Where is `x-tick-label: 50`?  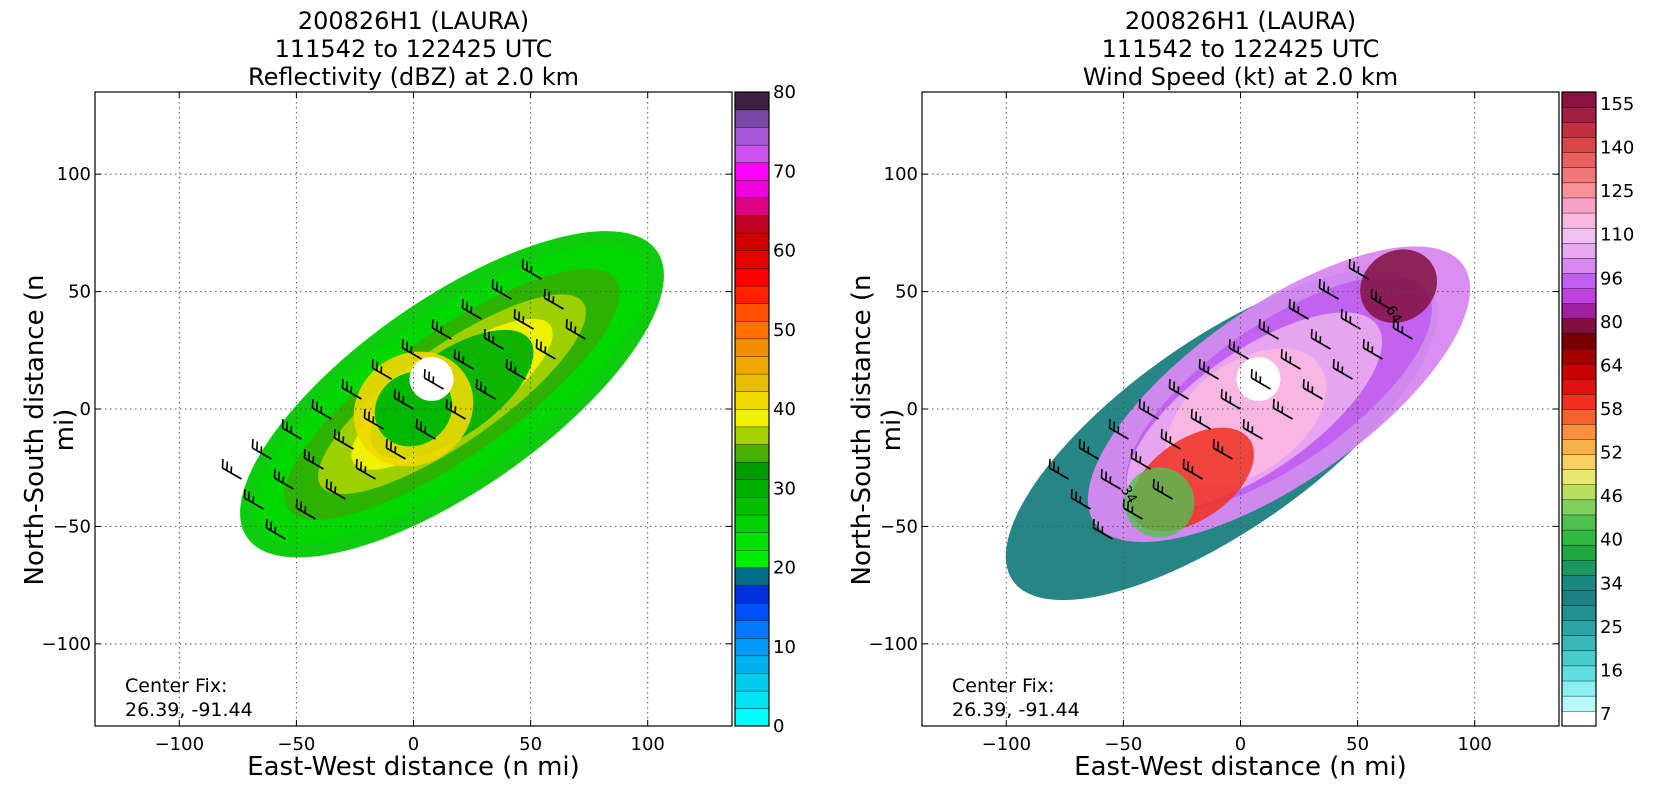 x-tick-label: 50 is located at coordinates (1357, 744).